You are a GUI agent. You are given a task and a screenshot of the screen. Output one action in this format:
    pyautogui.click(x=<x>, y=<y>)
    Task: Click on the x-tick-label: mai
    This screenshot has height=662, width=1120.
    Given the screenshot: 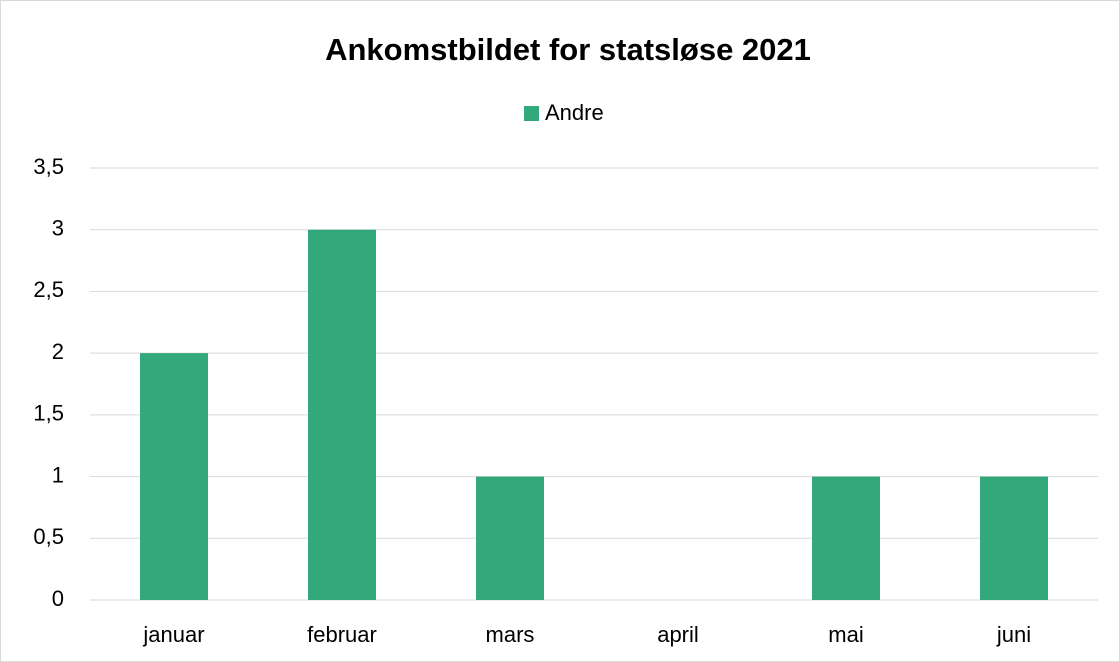 What is the action you would take?
    pyautogui.click(x=845, y=634)
    